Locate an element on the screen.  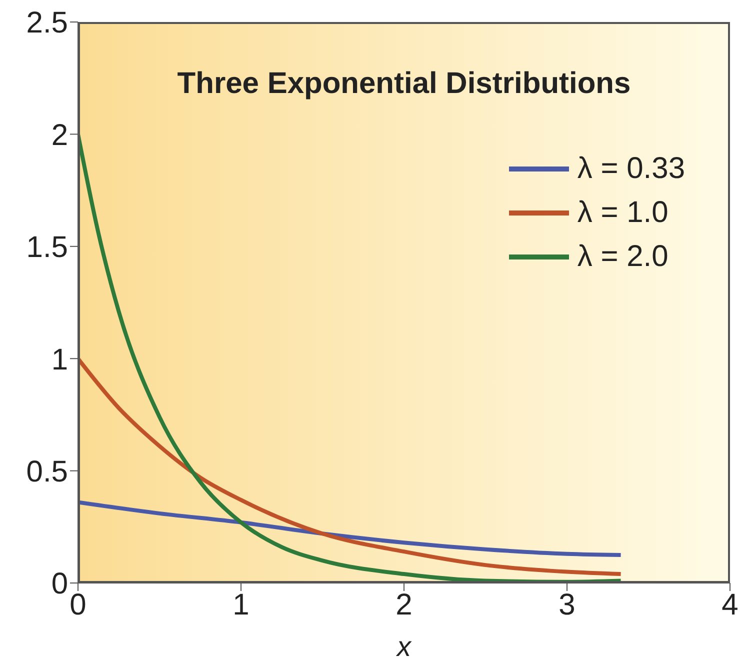
legend-label: λ = 2.0 is located at coordinates (622, 257).